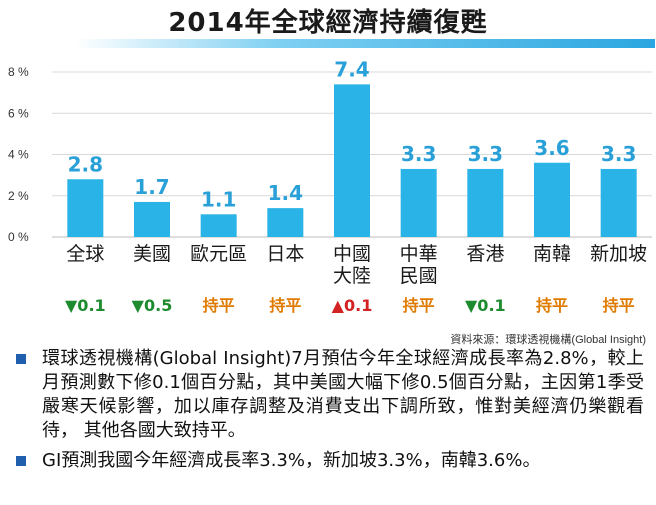  Describe the element at coordinates (151, 187) in the screenshot. I see `data-label: 1.7` at that location.